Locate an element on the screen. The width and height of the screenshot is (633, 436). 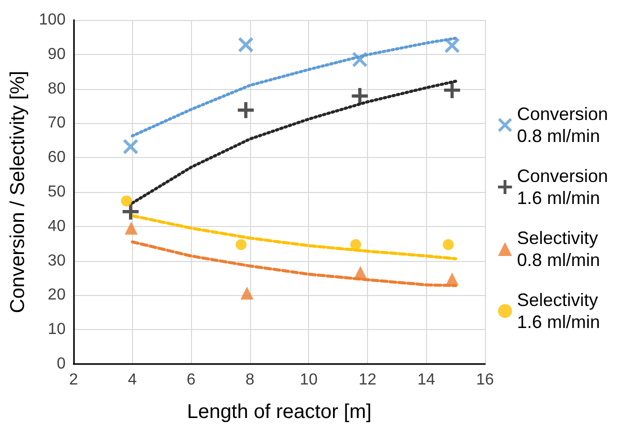
x-tick-label: 4 is located at coordinates (132, 380).